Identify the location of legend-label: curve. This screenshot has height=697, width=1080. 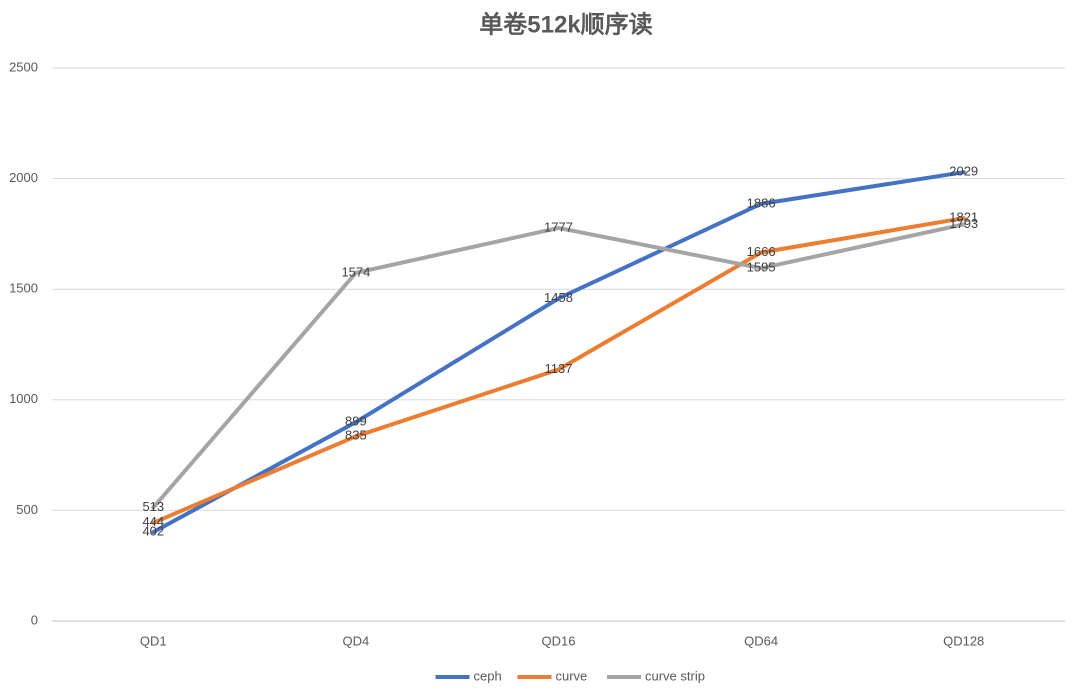
(572, 675).